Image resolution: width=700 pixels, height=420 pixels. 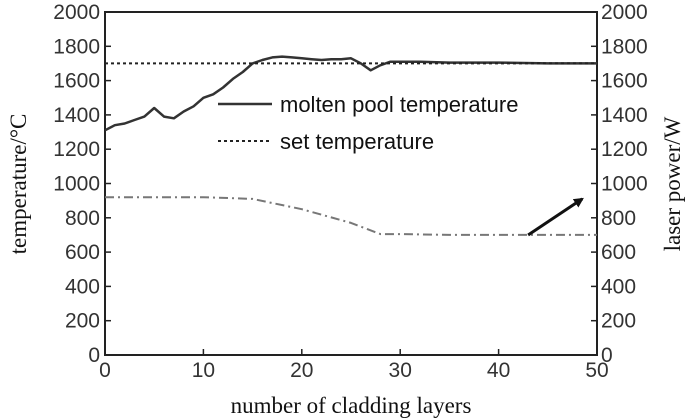 What do you see at coordinates (18, 184) in the screenshot?
I see `left-y-axis-title: temperature/°C` at bounding box center [18, 184].